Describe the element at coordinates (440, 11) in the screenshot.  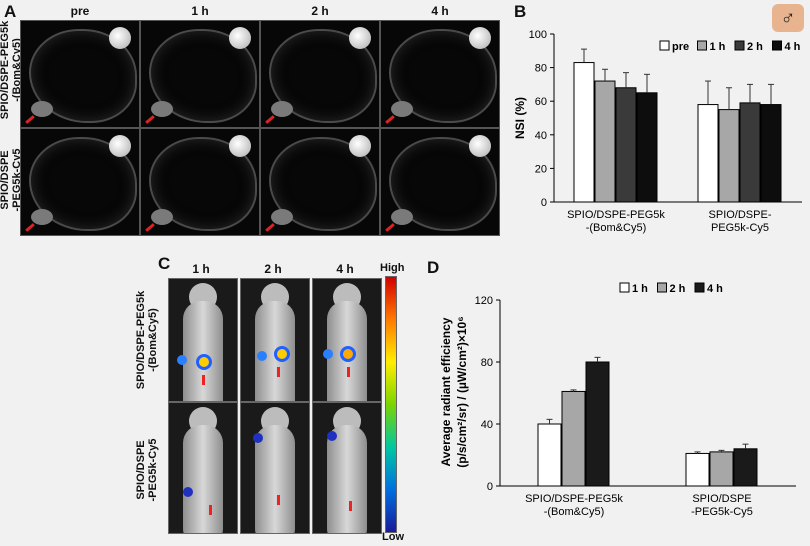
I see `mri-col-4h: 4 h` at that location.